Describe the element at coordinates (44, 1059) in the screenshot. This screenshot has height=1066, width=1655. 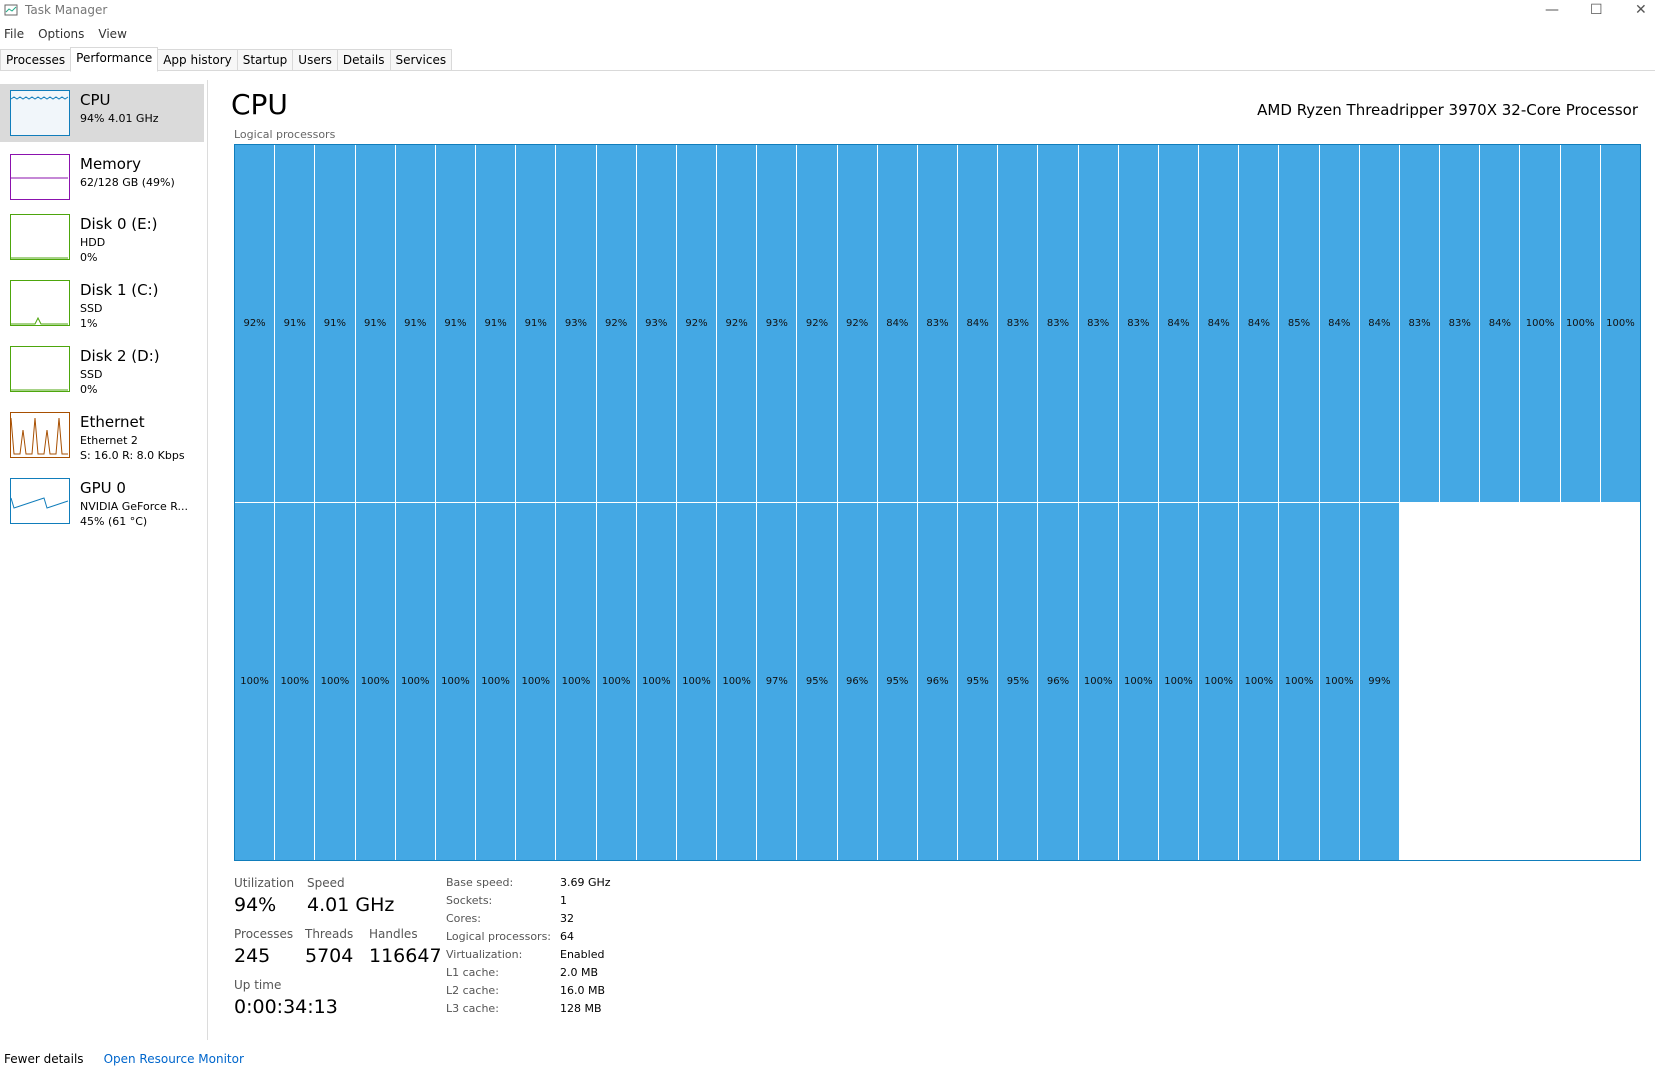
I see `fewer-details: Fewer details` at that location.